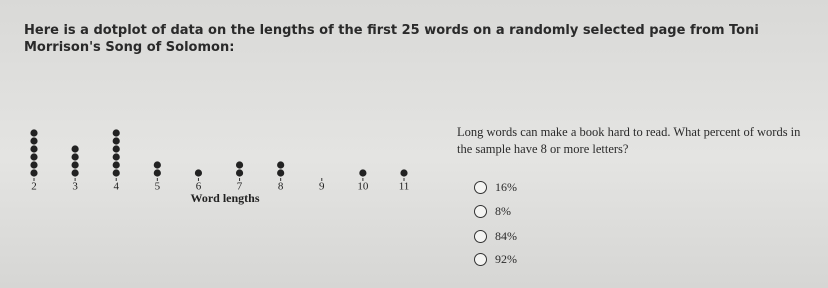 The height and width of the screenshot is (288, 828). What do you see at coordinates (240, 187) in the screenshot?
I see `x-tick-label: 7` at bounding box center [240, 187].